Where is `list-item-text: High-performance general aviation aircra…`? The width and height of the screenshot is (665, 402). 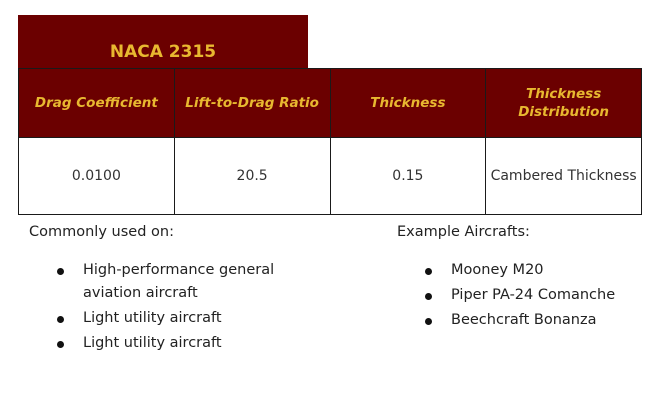 list-item-text: High-performance general aviation aircra… is located at coordinates (179, 281).